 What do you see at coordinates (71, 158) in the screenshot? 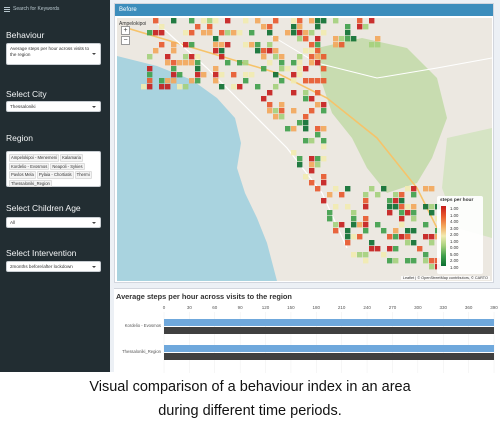
I see `region-chip: Kalamaria` at bounding box center [71, 158].